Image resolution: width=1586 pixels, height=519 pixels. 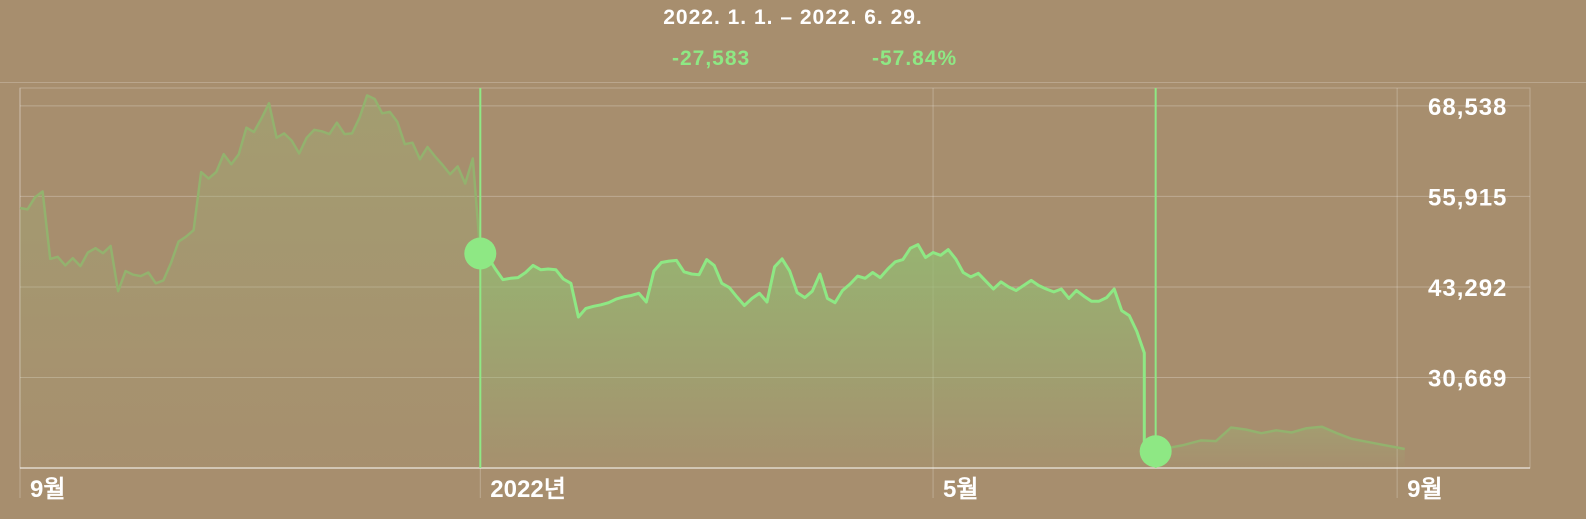 What do you see at coordinates (793, 17) in the screenshot?
I see `date-range-label: 2022. 1. 1. – 2022. 6. 29.` at bounding box center [793, 17].